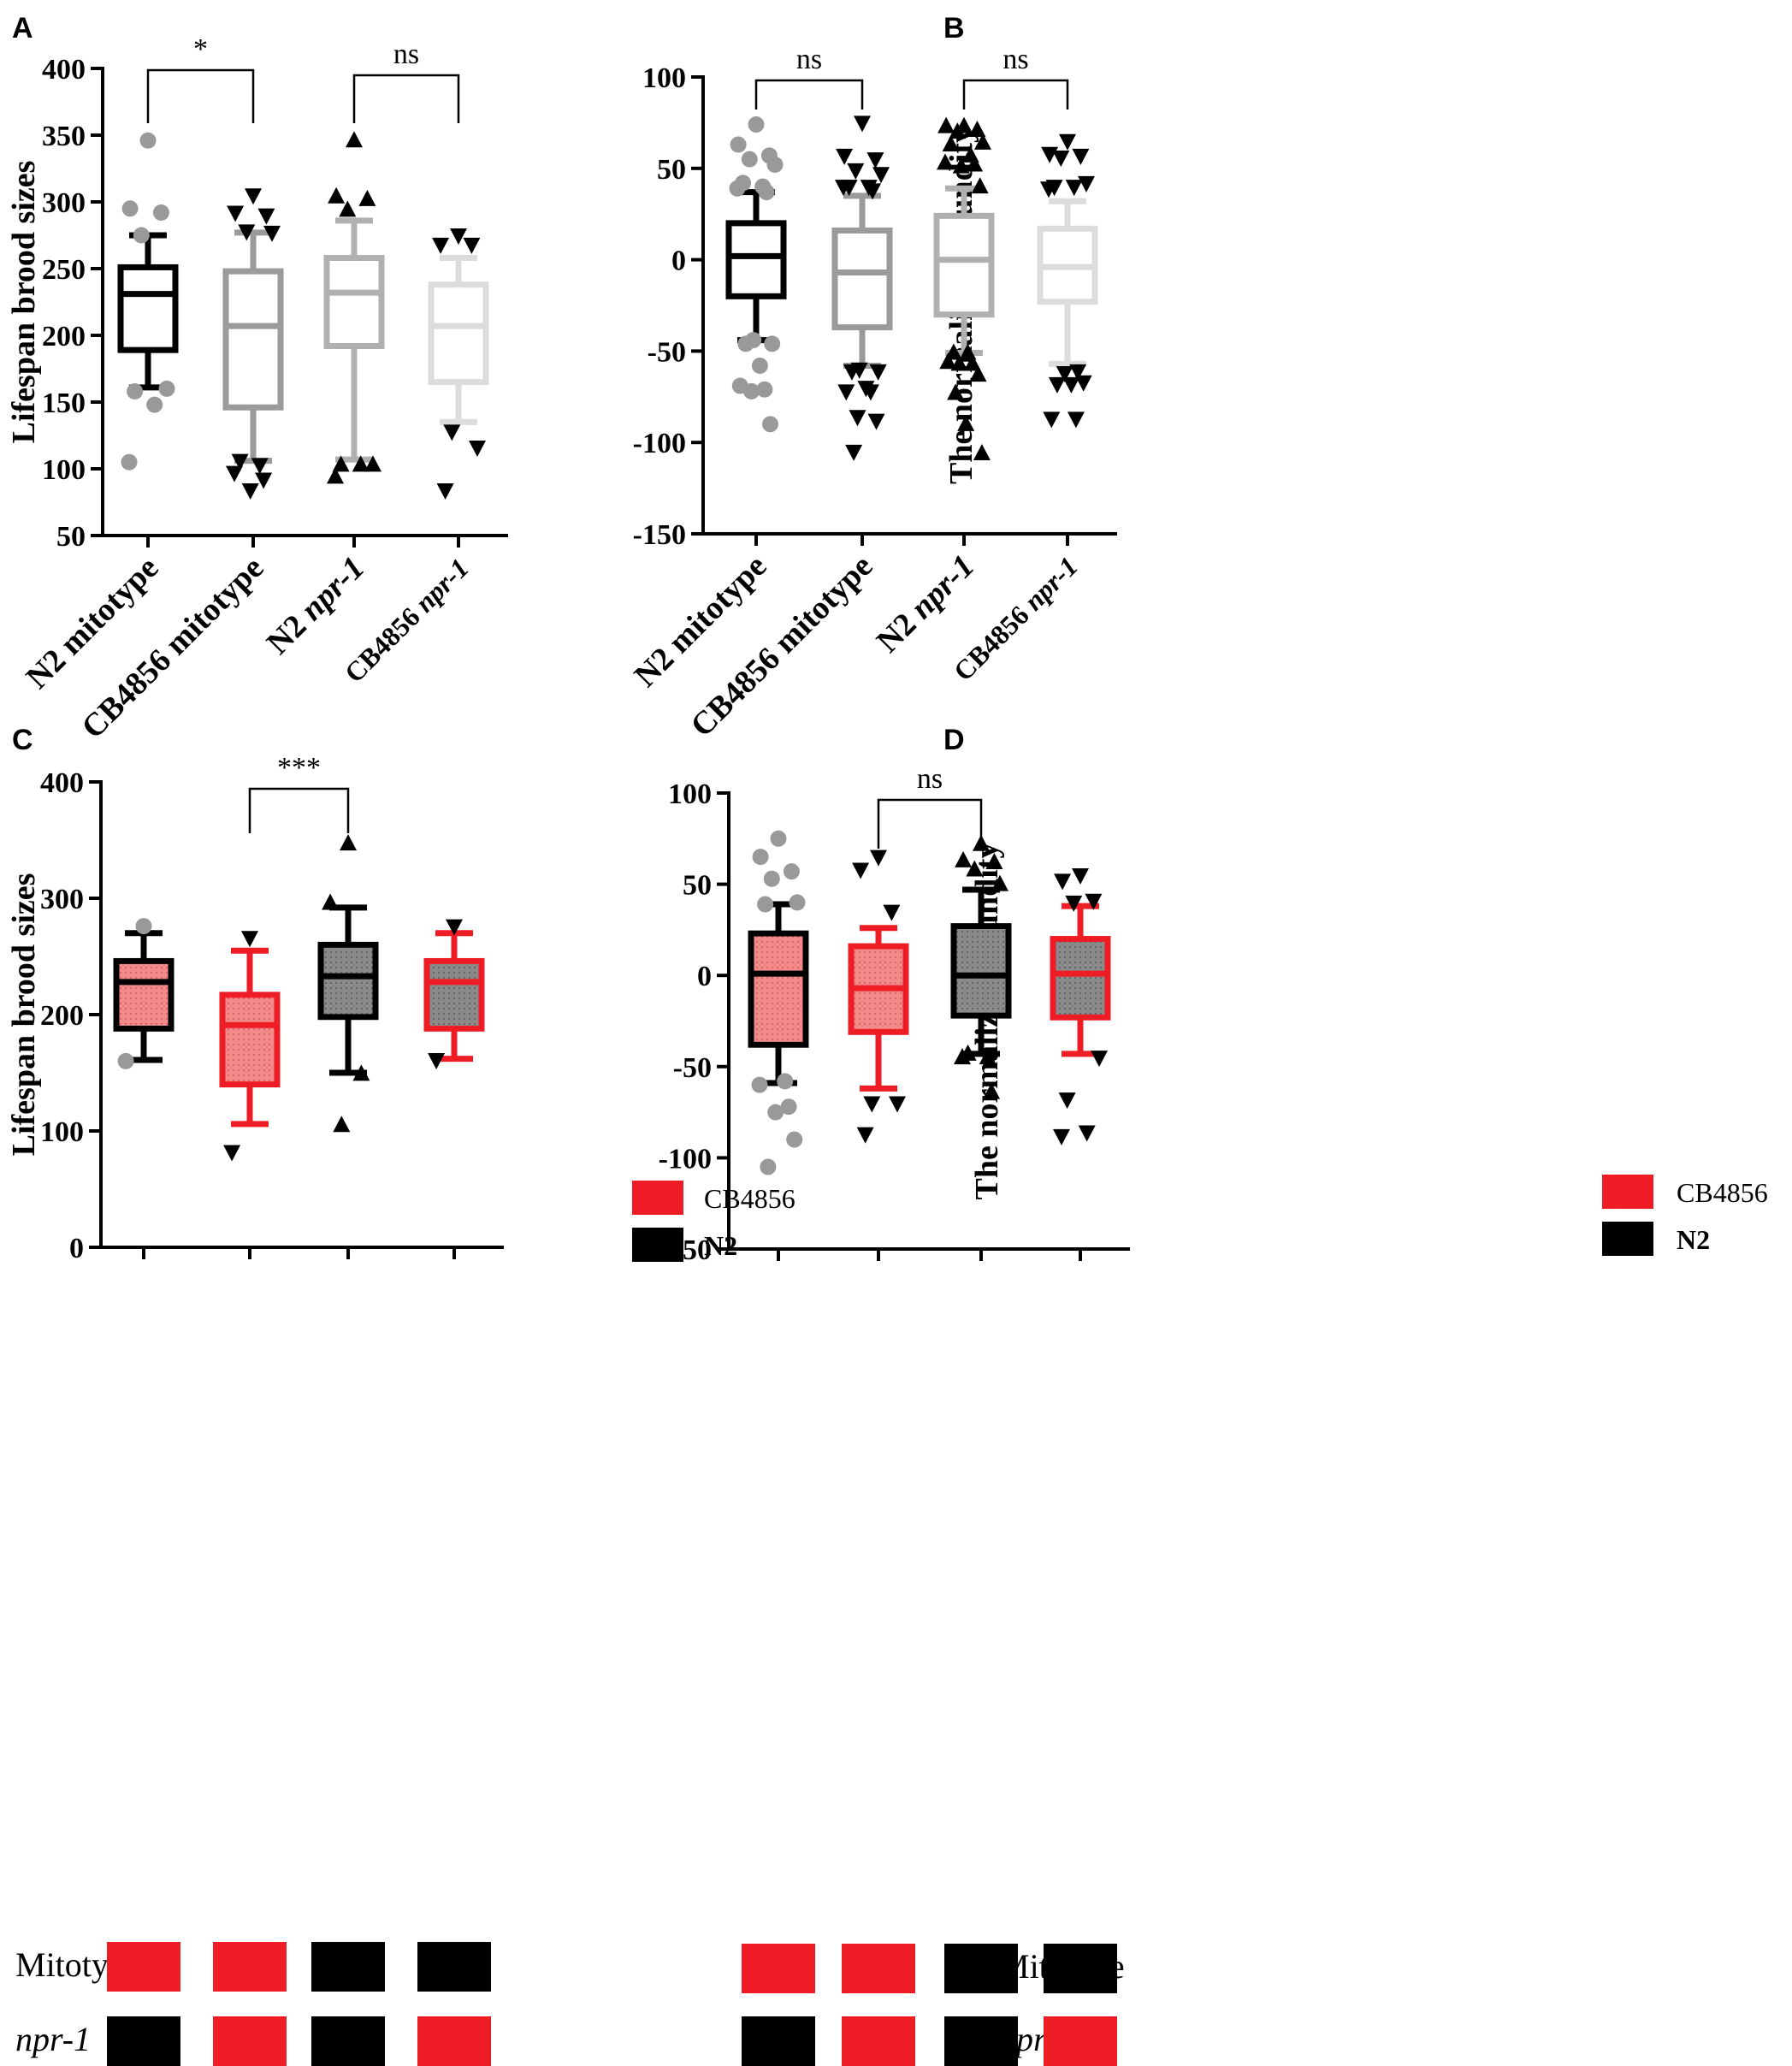  I want to click on y-tick-label: 200, so click(62, 1016).